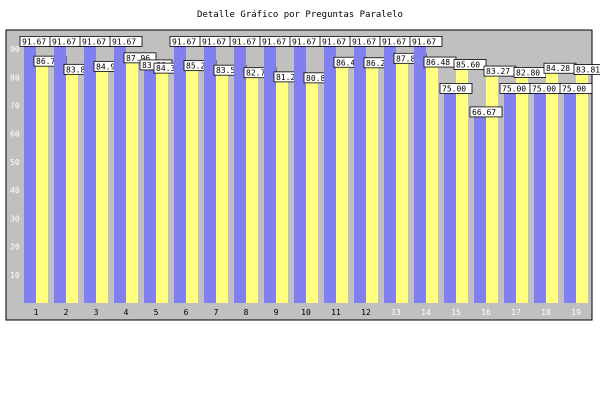 Image resolution: width=600 pixels, height=400 pixels. Describe the element at coordinates (348, 62) in the screenshot. I see `value-label-series2: 86.40` at that location.